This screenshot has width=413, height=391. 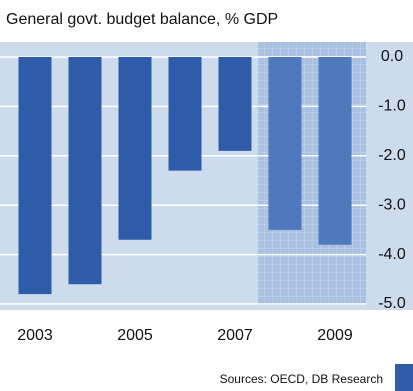 What do you see at coordinates (142, 19) in the screenshot?
I see `chart-subtitle: General govt. budget balance, % GDP` at bounding box center [142, 19].